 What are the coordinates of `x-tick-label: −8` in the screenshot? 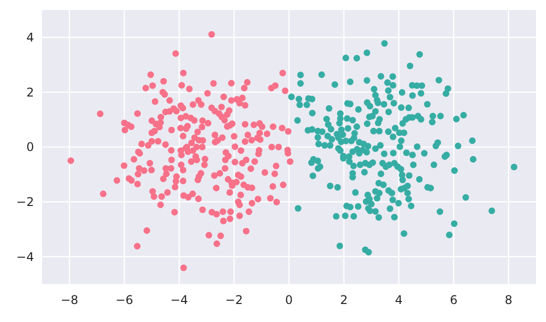 It's located at (69, 300).